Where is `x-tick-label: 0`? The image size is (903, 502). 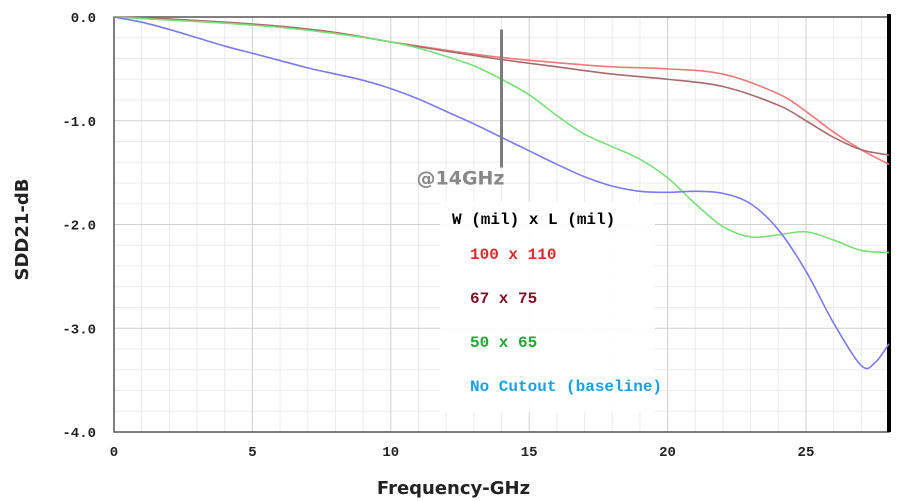
x-tick-label: 0 is located at coordinates (114, 453).